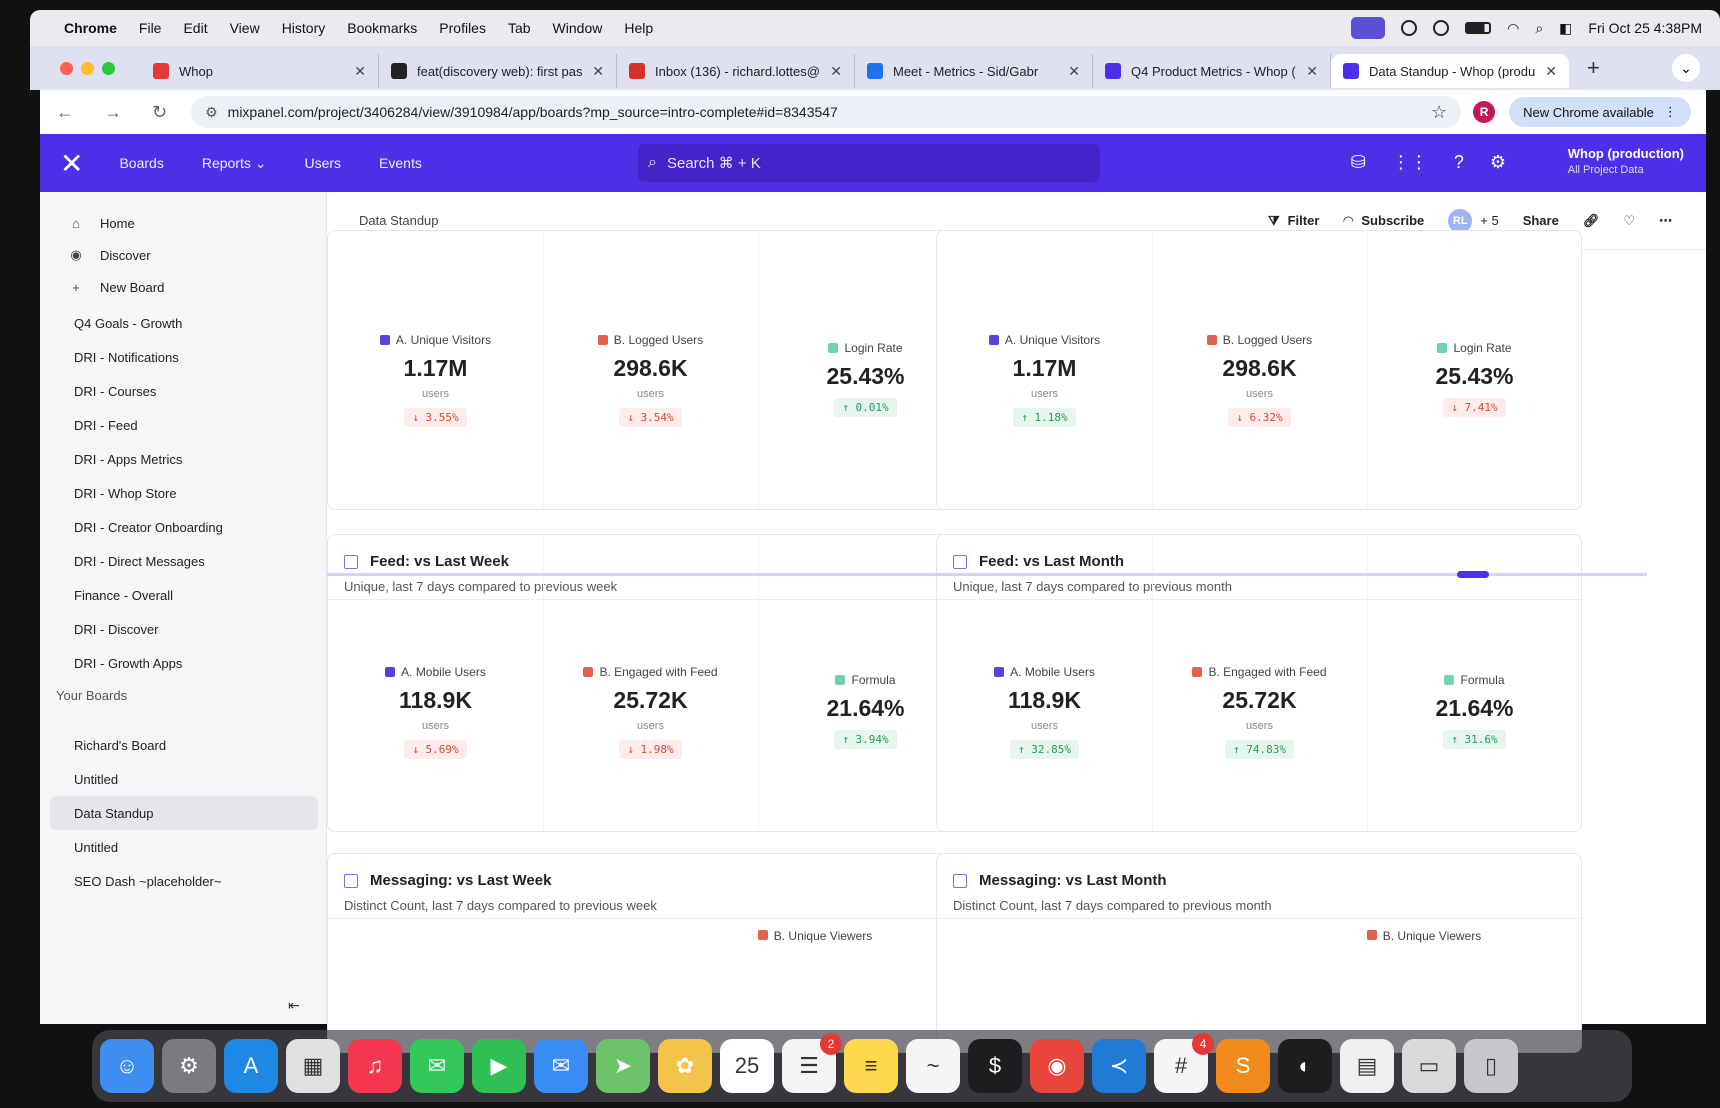  Describe the element at coordinates (871, 1066) in the screenshot. I see `notes-icon: ≡` at that location.